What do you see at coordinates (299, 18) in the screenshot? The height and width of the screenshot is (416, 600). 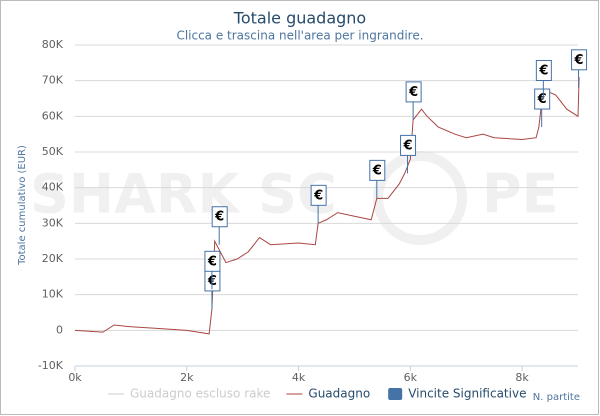 I see `chart-title: Totale guadagno` at bounding box center [299, 18].